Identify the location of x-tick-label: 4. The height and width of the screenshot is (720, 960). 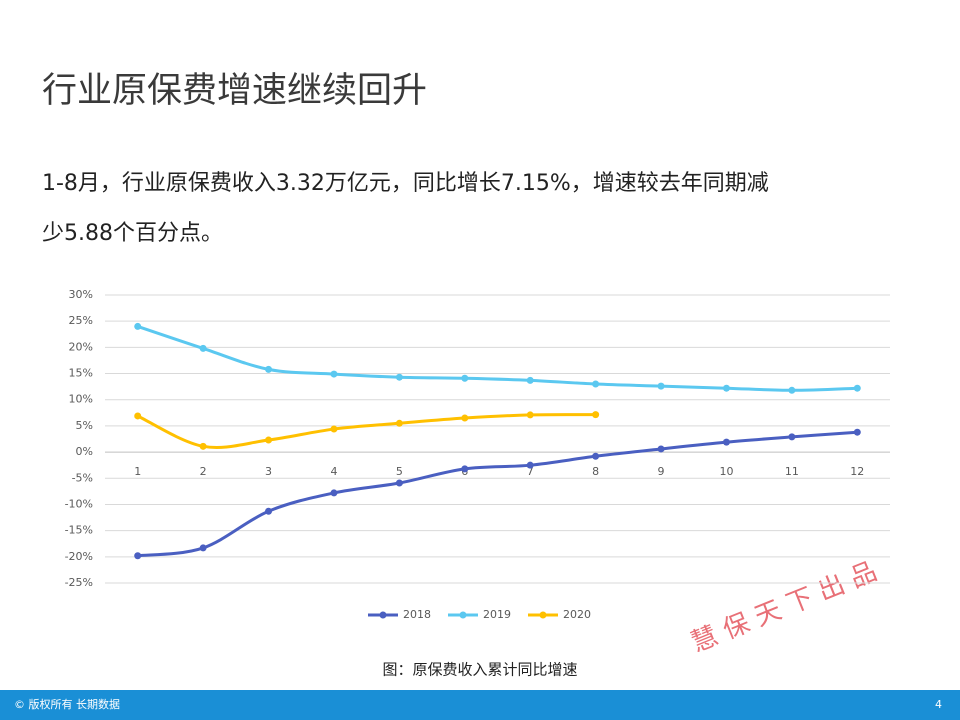
(333, 471).